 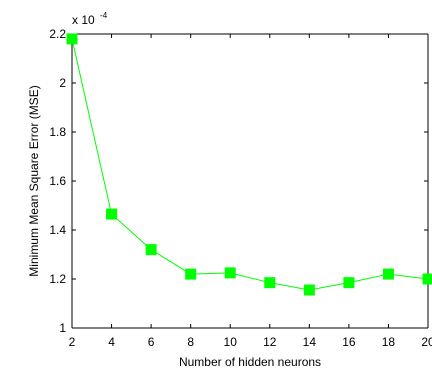 I want to click on y-tick-label: 1.8, so click(x=57, y=132).